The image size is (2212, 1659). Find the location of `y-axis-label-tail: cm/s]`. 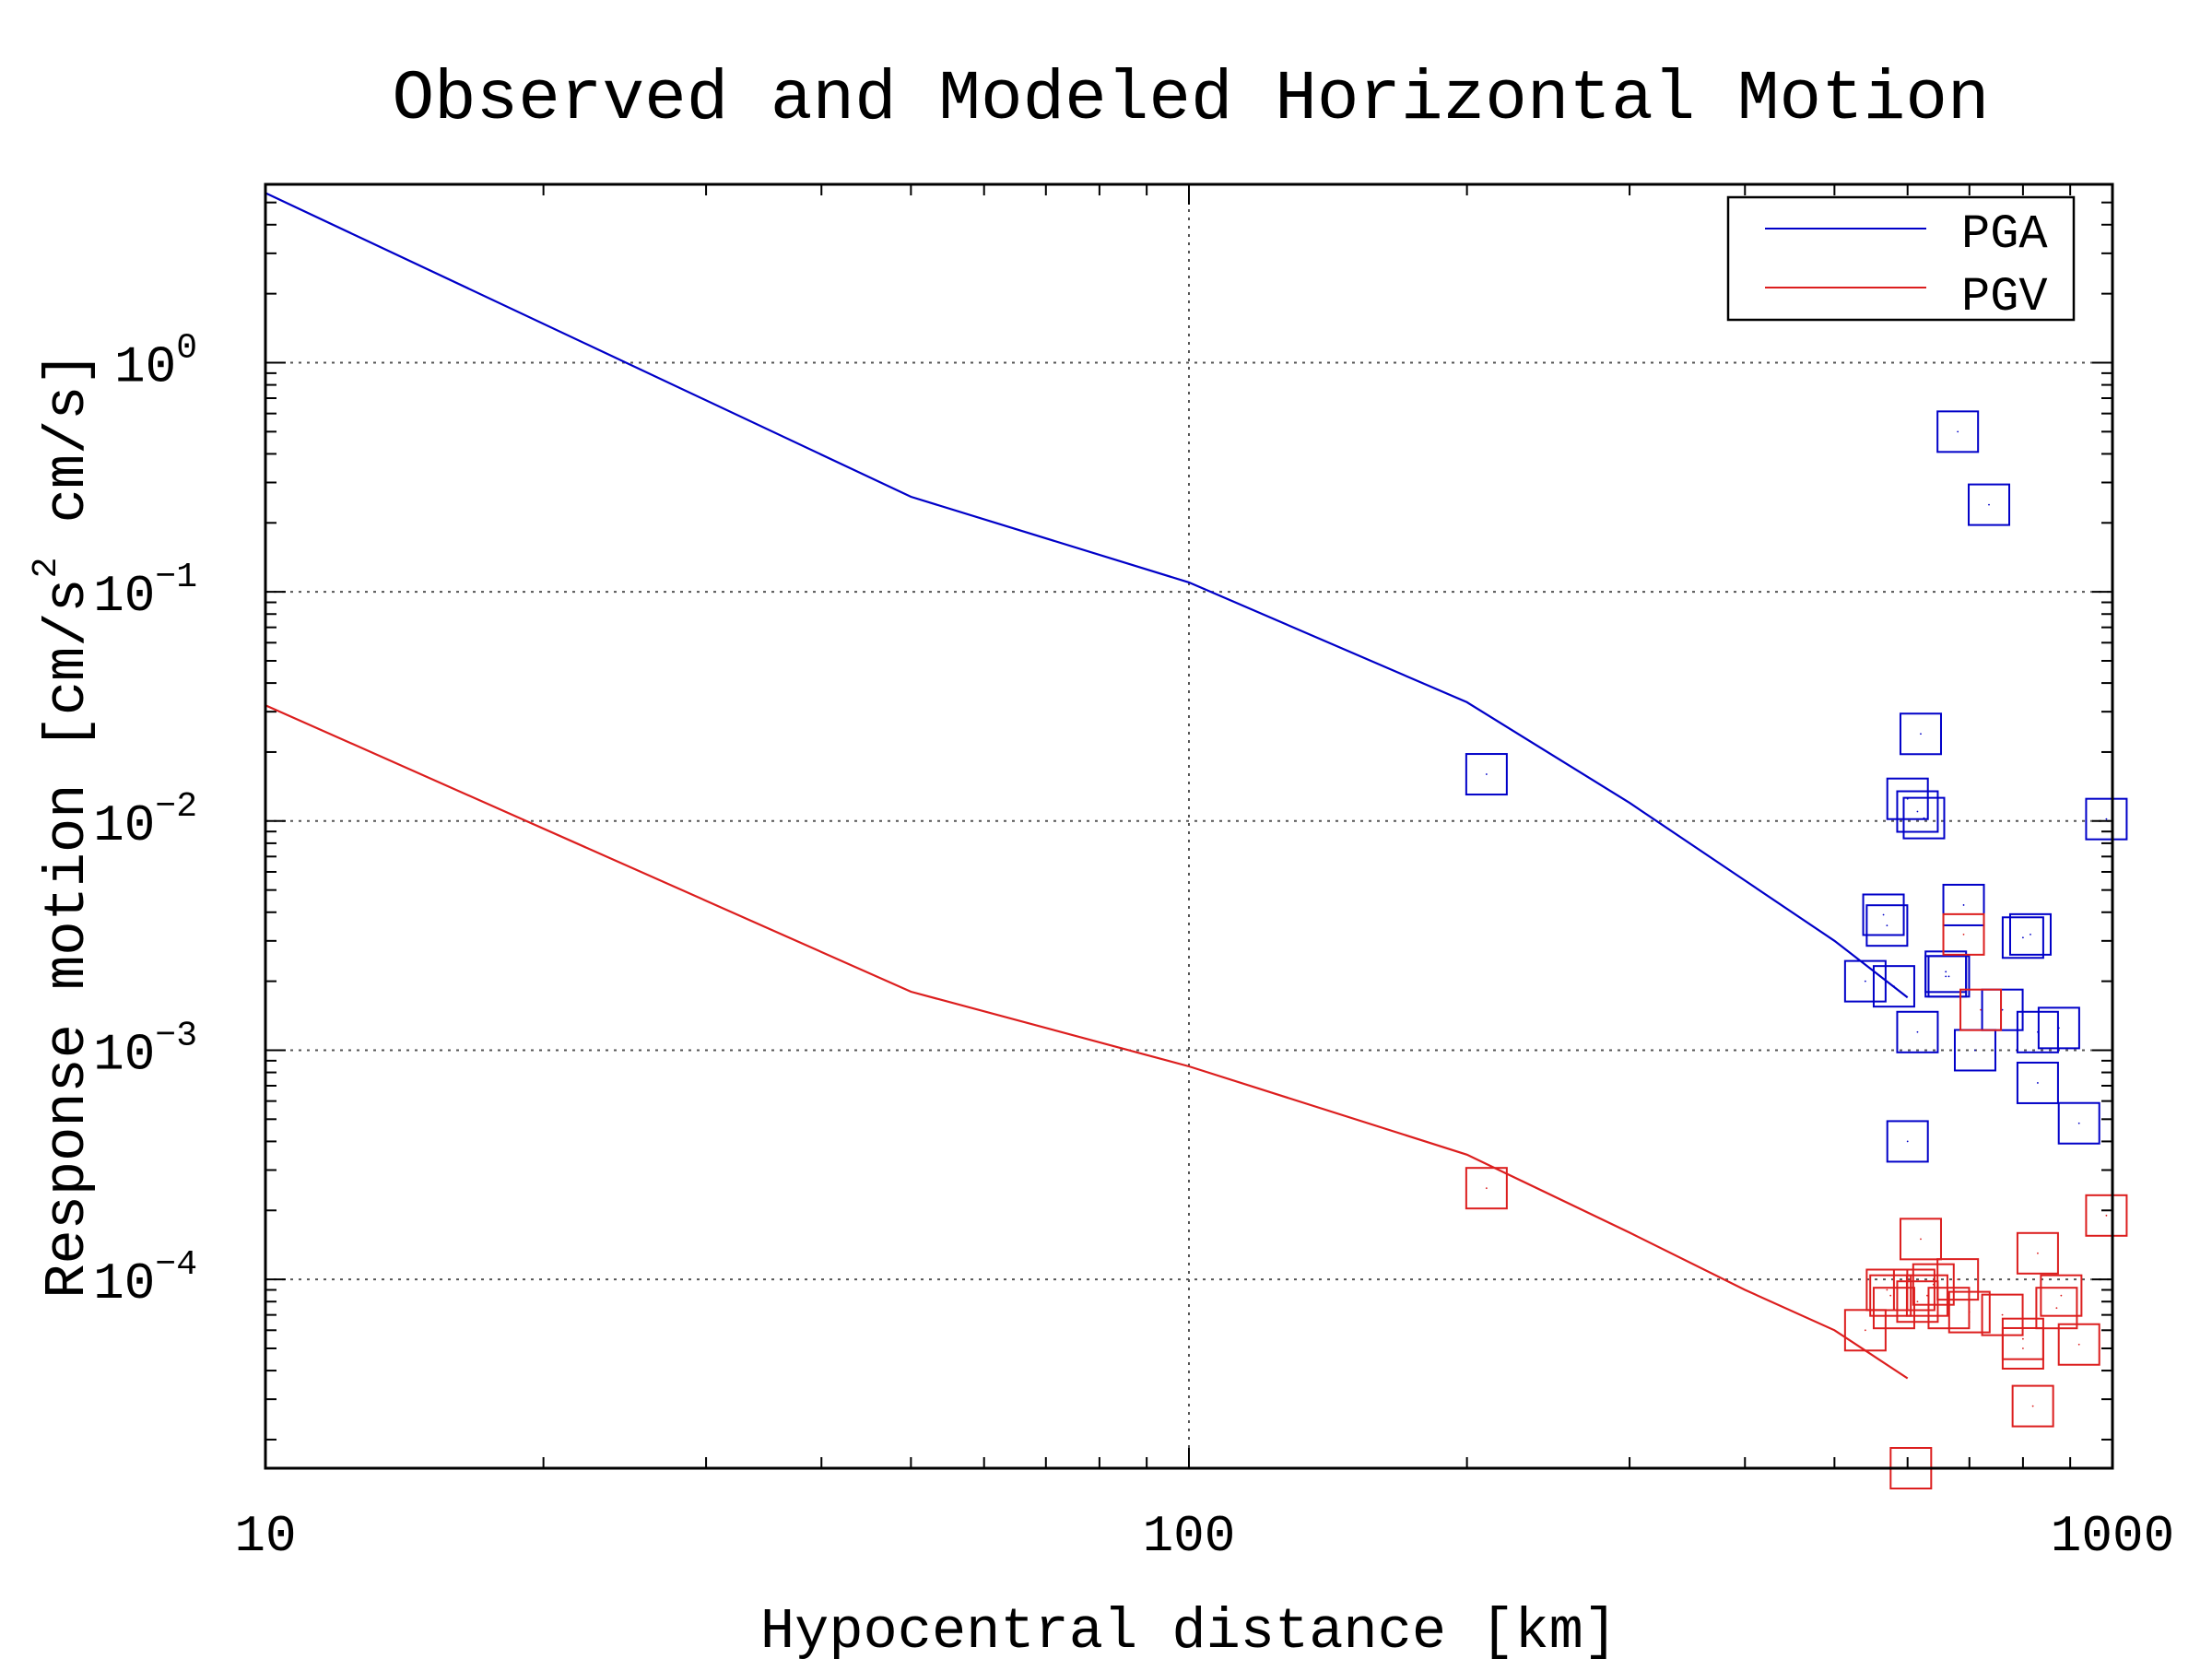

y-axis-label-tail: cm/s] is located at coordinates (67, 454).